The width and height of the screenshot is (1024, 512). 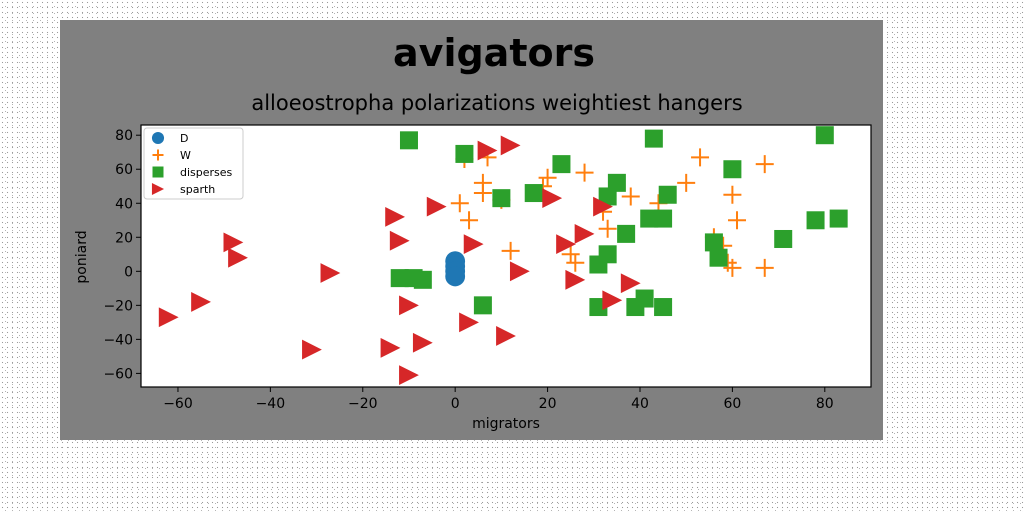 What do you see at coordinates (124, 204) in the screenshot?
I see `y-tick-label: 40` at bounding box center [124, 204].